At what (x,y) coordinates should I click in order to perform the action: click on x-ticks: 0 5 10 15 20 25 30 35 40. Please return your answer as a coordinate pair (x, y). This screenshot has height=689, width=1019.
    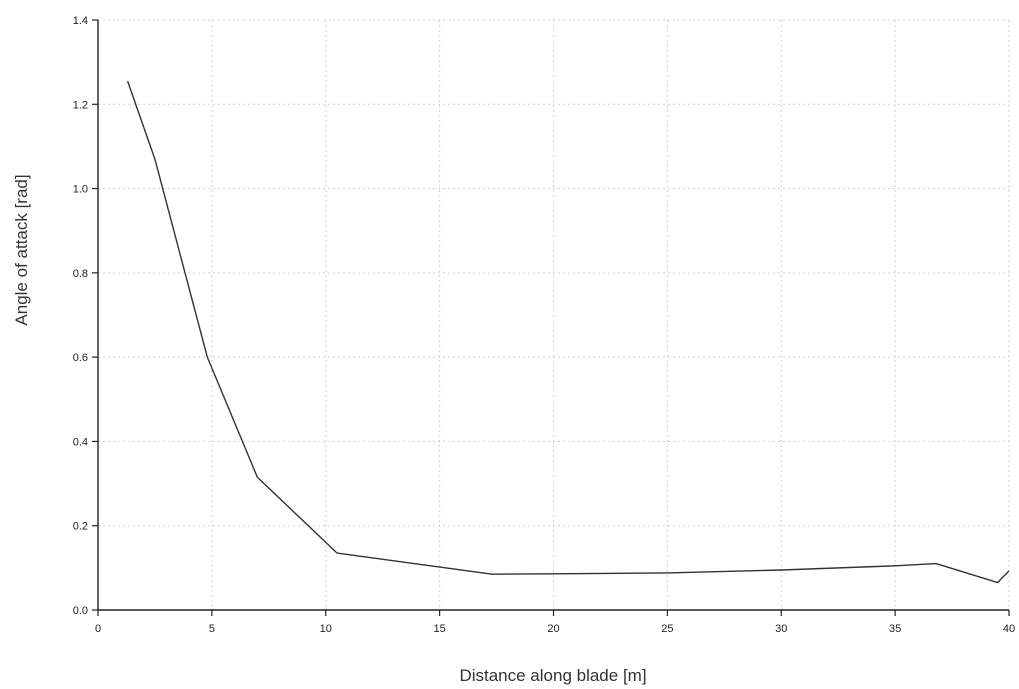
    Looking at the image, I should click on (555, 622).